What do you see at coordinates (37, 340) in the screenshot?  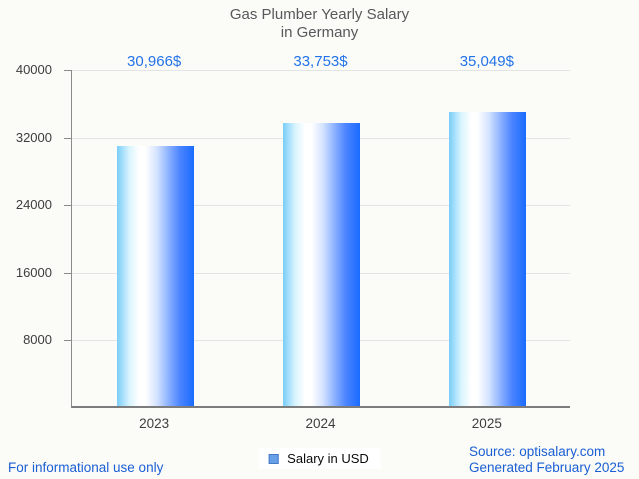 I see `y-axis-label-8000: 8000` at bounding box center [37, 340].